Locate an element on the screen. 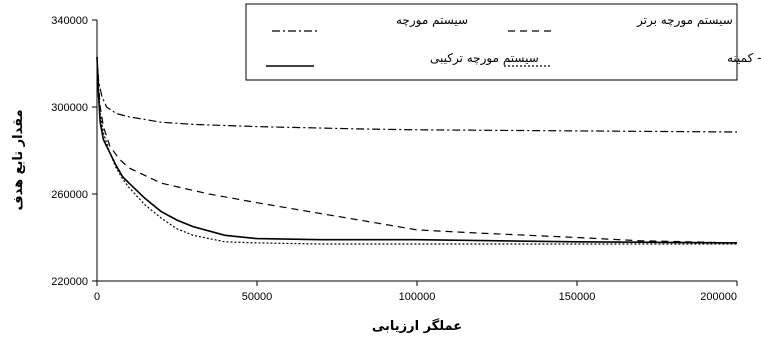 The height and width of the screenshot is (339, 761). legend-label: سیستم مورچه ترکیبی is located at coordinates (484, 58).